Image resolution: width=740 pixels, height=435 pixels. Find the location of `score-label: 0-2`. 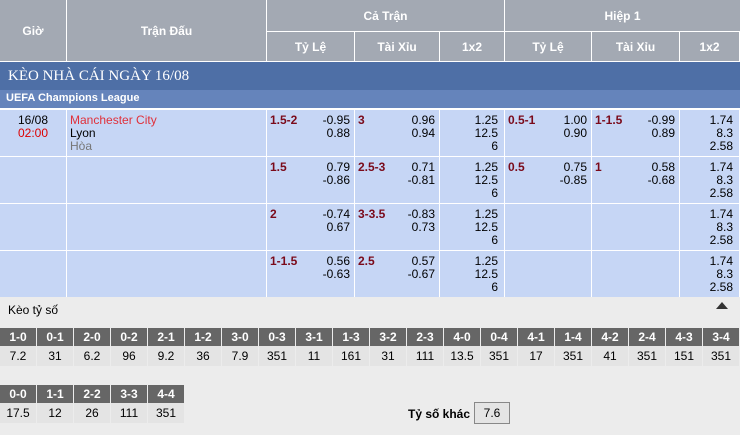

score-label: 0-2 is located at coordinates (129, 337).